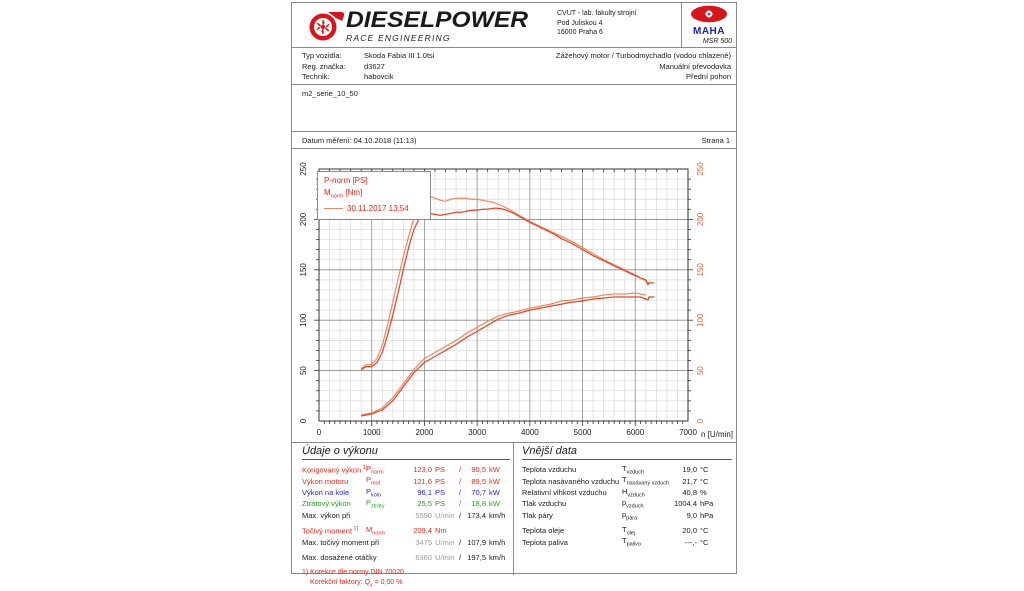 Image resolution: width=1024 pixels, height=591 pixels. What do you see at coordinates (374, 66) in the screenshot?
I see `reg-plate-value: d3627` at bounding box center [374, 66].